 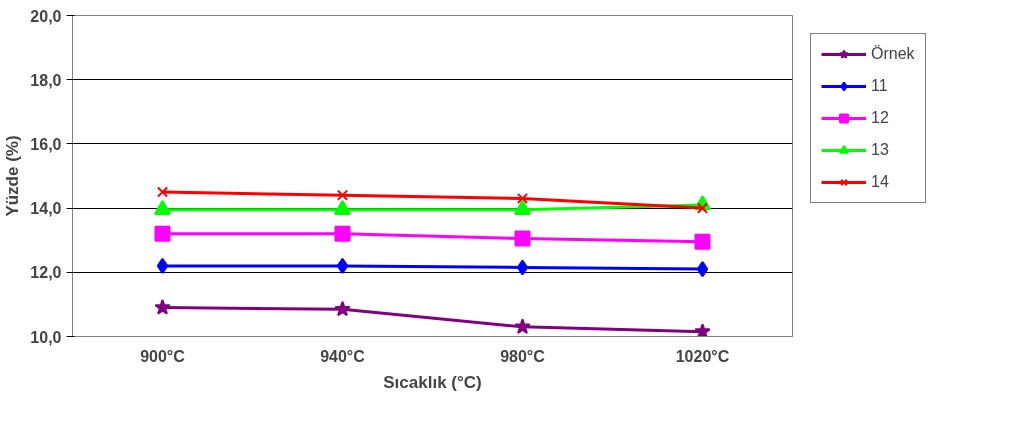 I want to click on legend-label: 12, so click(x=880, y=118).